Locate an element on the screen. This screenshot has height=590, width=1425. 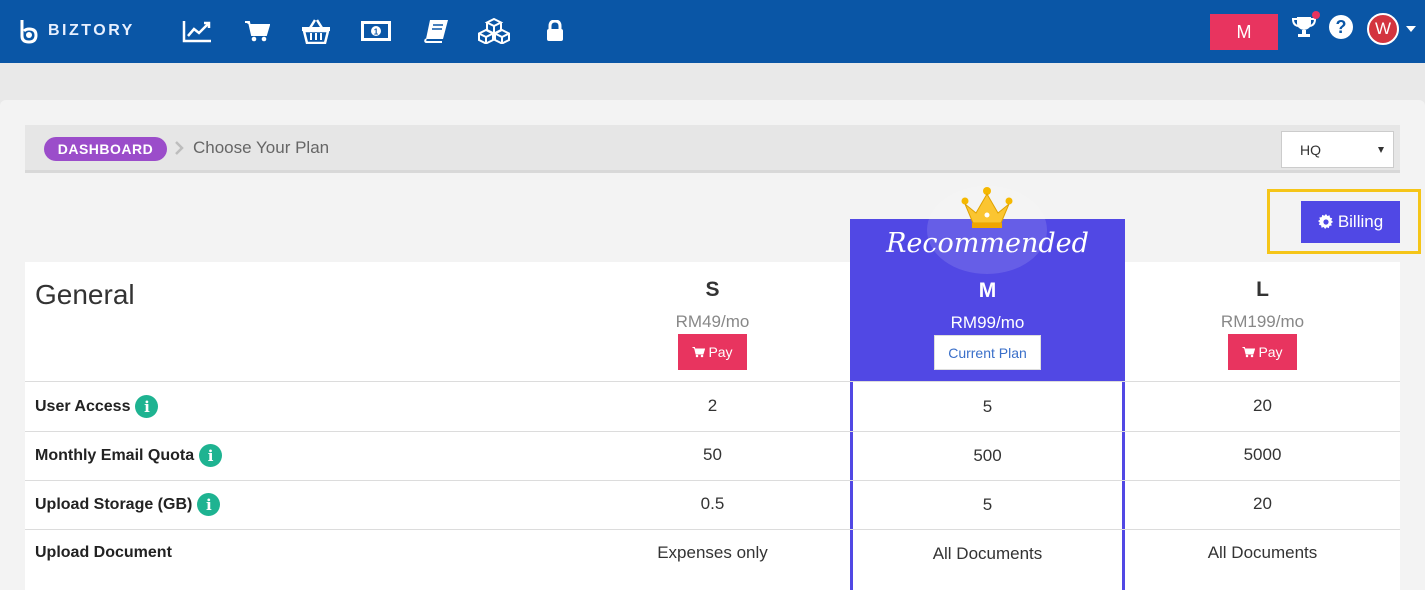
feature-label-user-access: User Access i is located at coordinates (97, 406).